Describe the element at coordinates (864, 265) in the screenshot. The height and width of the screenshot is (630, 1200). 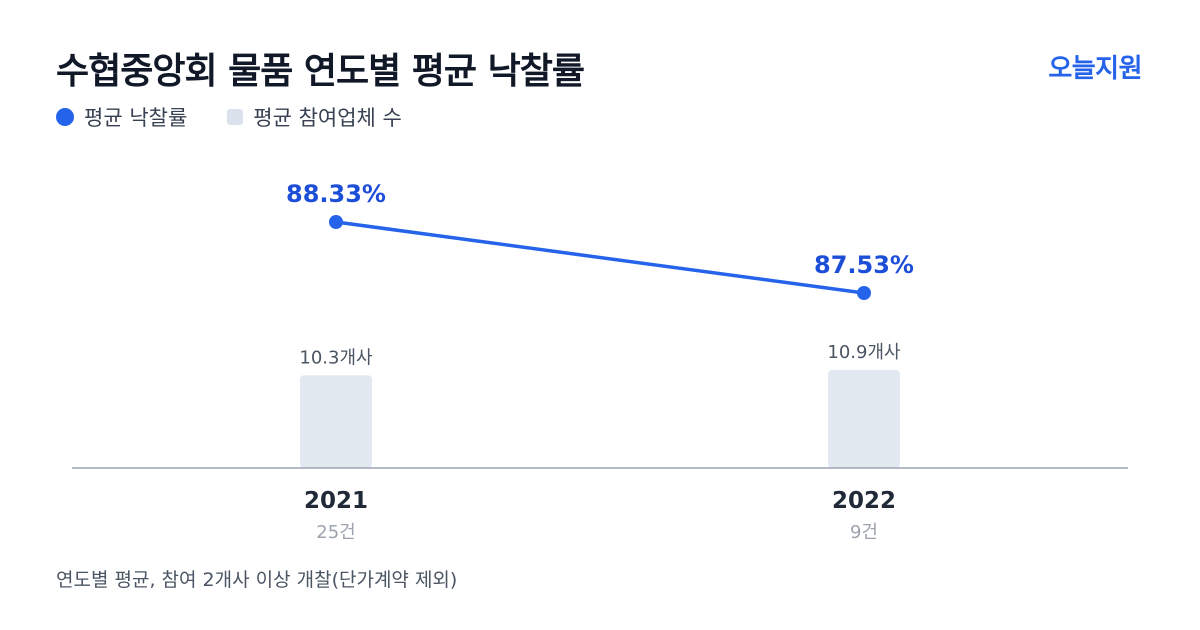
I see `rate-data-label: 87.53%` at that location.